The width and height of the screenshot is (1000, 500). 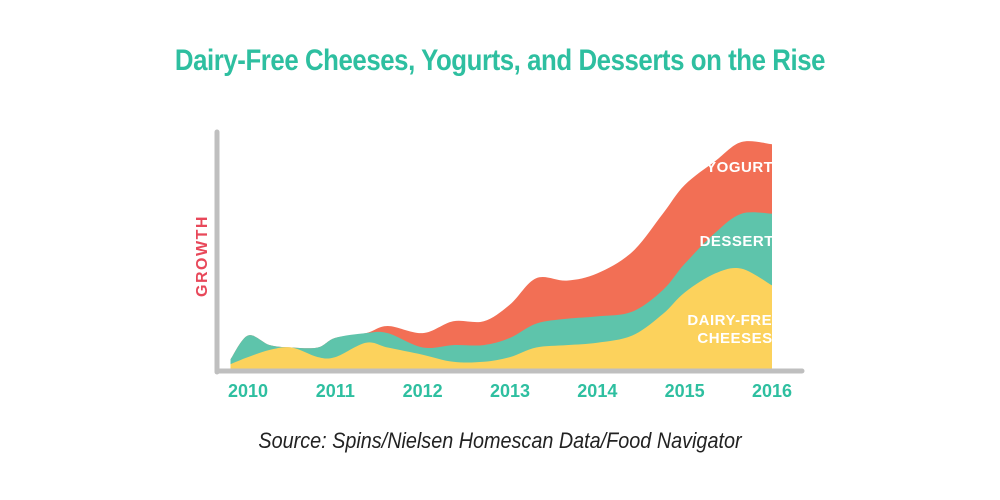 What do you see at coordinates (734, 338) in the screenshot?
I see `series-label-cheeses-line2: CHEESES` at bounding box center [734, 338].